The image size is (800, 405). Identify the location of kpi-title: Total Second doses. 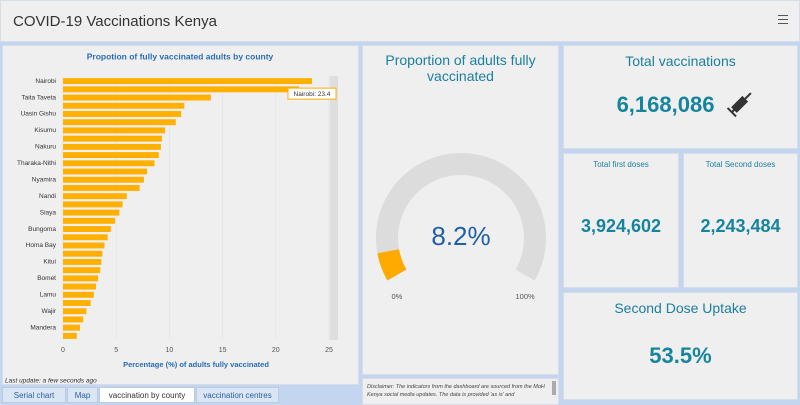
(740, 164).